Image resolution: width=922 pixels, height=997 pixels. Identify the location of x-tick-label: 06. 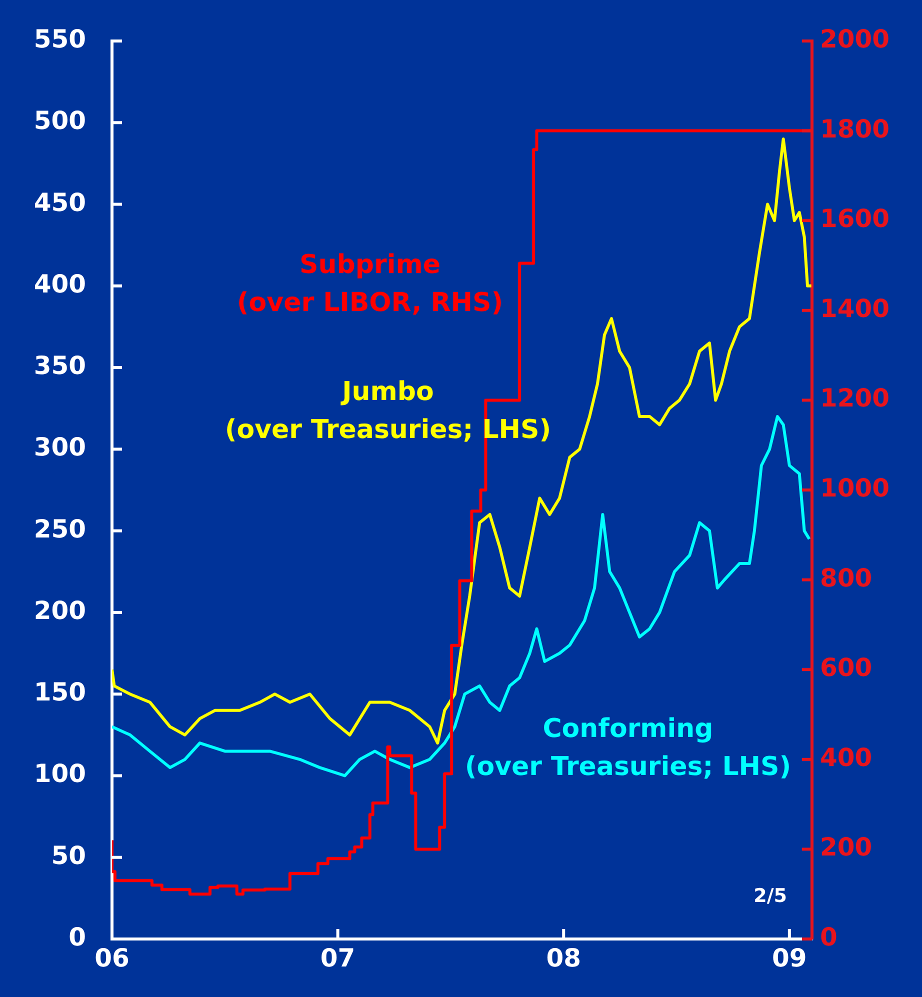
(112, 958).